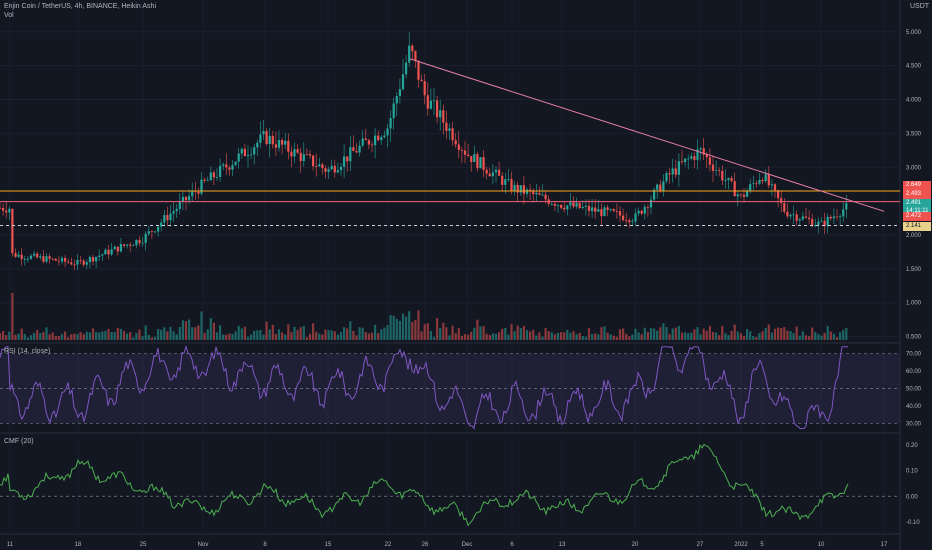  Describe the element at coordinates (914, 168) in the screenshot. I see `main-y-tick: 3.000` at that location.